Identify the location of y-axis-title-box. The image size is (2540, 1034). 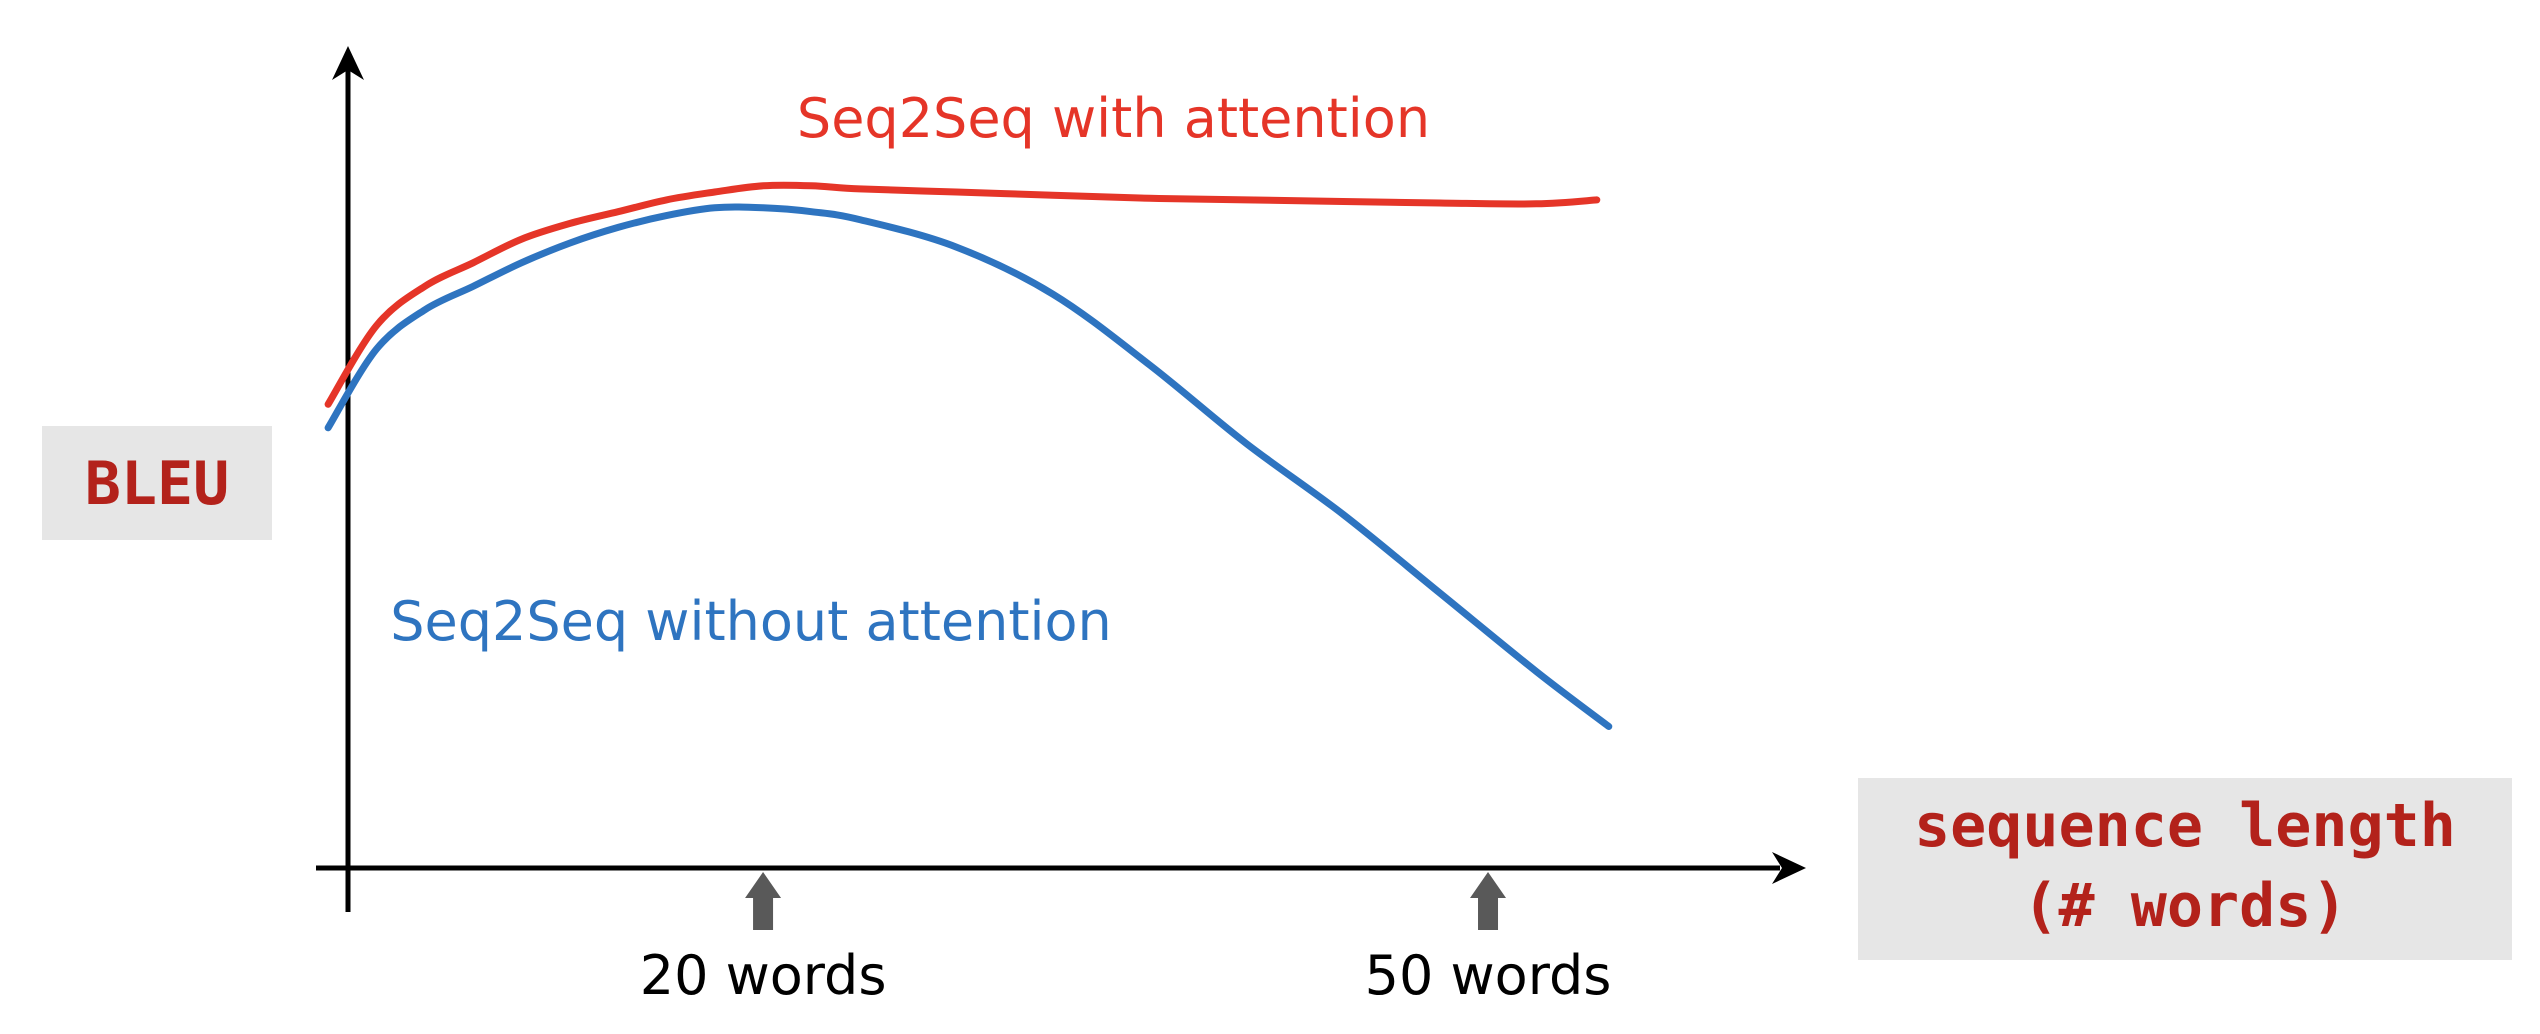
(157, 483).